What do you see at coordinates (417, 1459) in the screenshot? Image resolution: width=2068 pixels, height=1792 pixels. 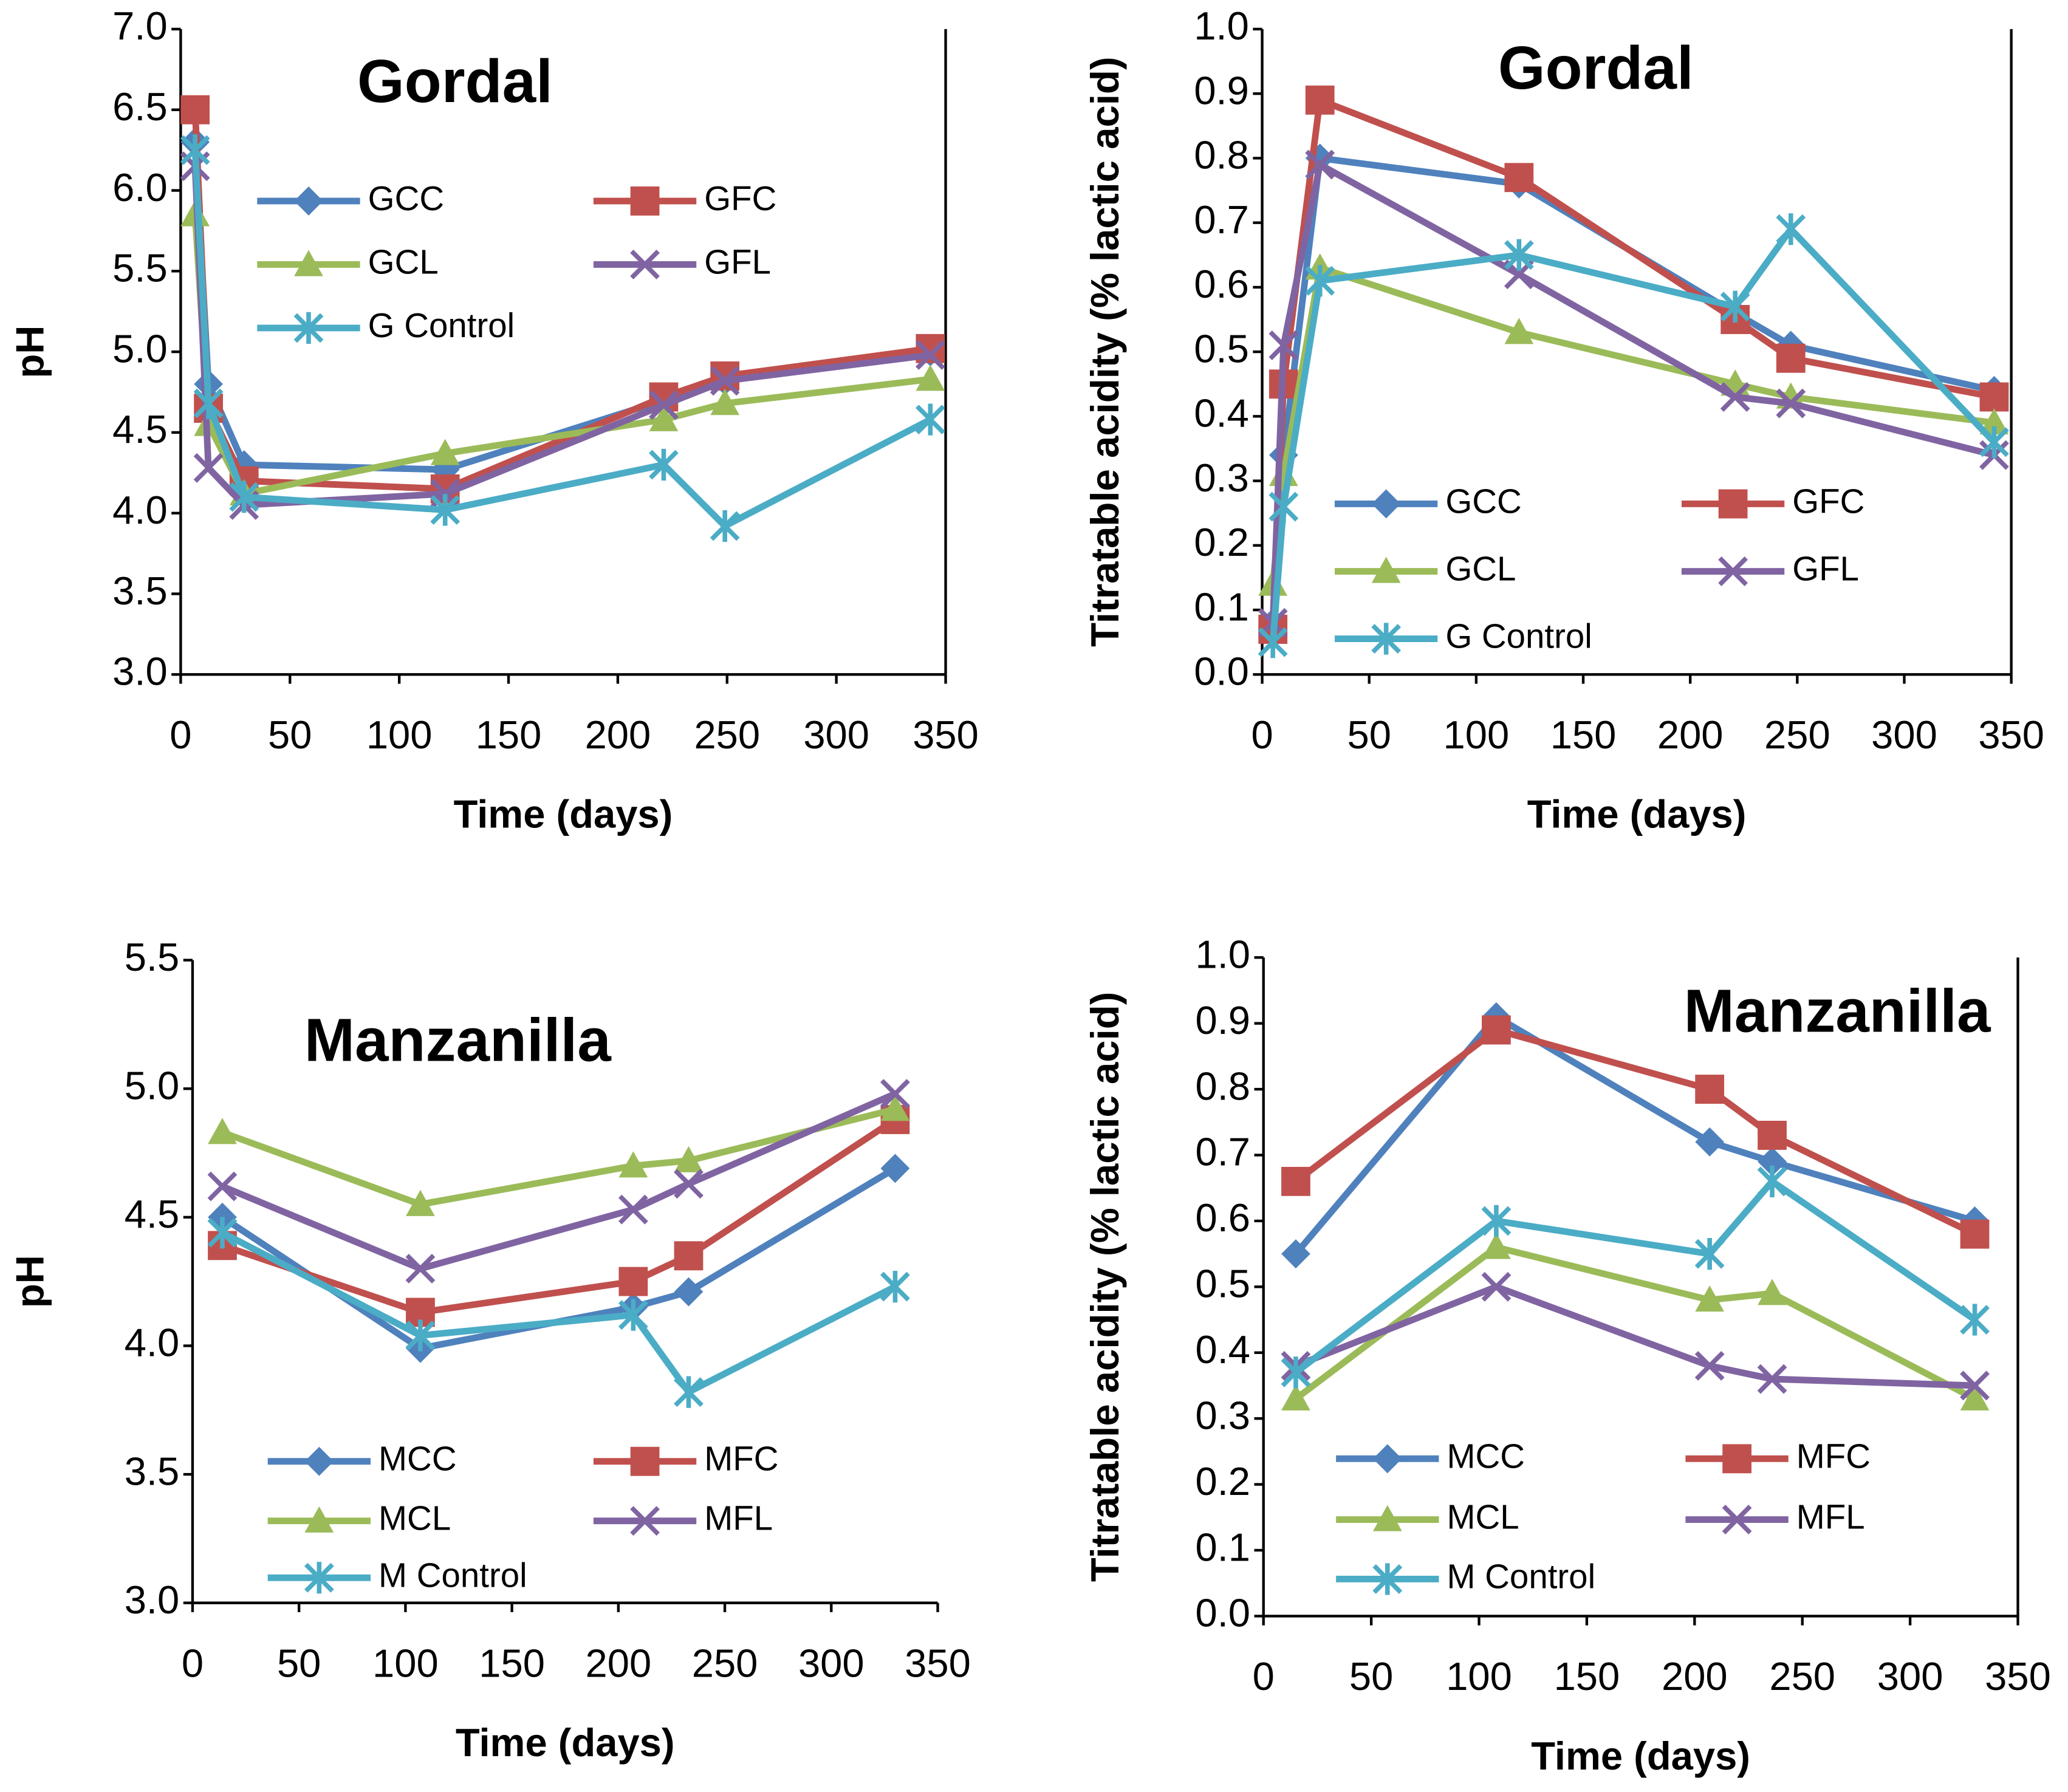 I see `legend-label: MCC` at bounding box center [417, 1459].